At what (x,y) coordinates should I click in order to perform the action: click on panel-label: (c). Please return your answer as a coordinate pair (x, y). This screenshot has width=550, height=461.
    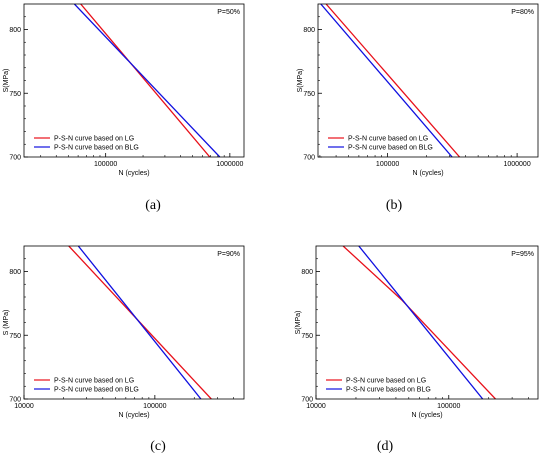
    Looking at the image, I should click on (158, 446).